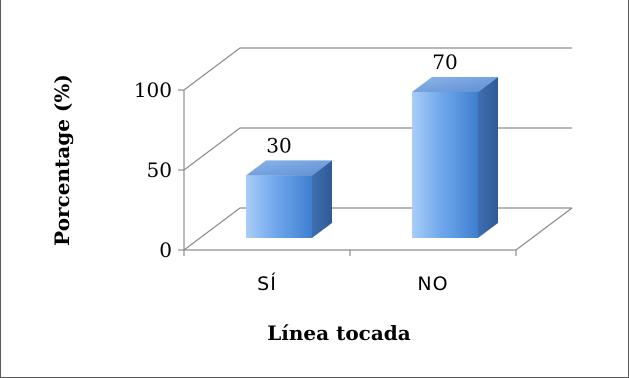  I want to click on bar-no, so click(455, 157).